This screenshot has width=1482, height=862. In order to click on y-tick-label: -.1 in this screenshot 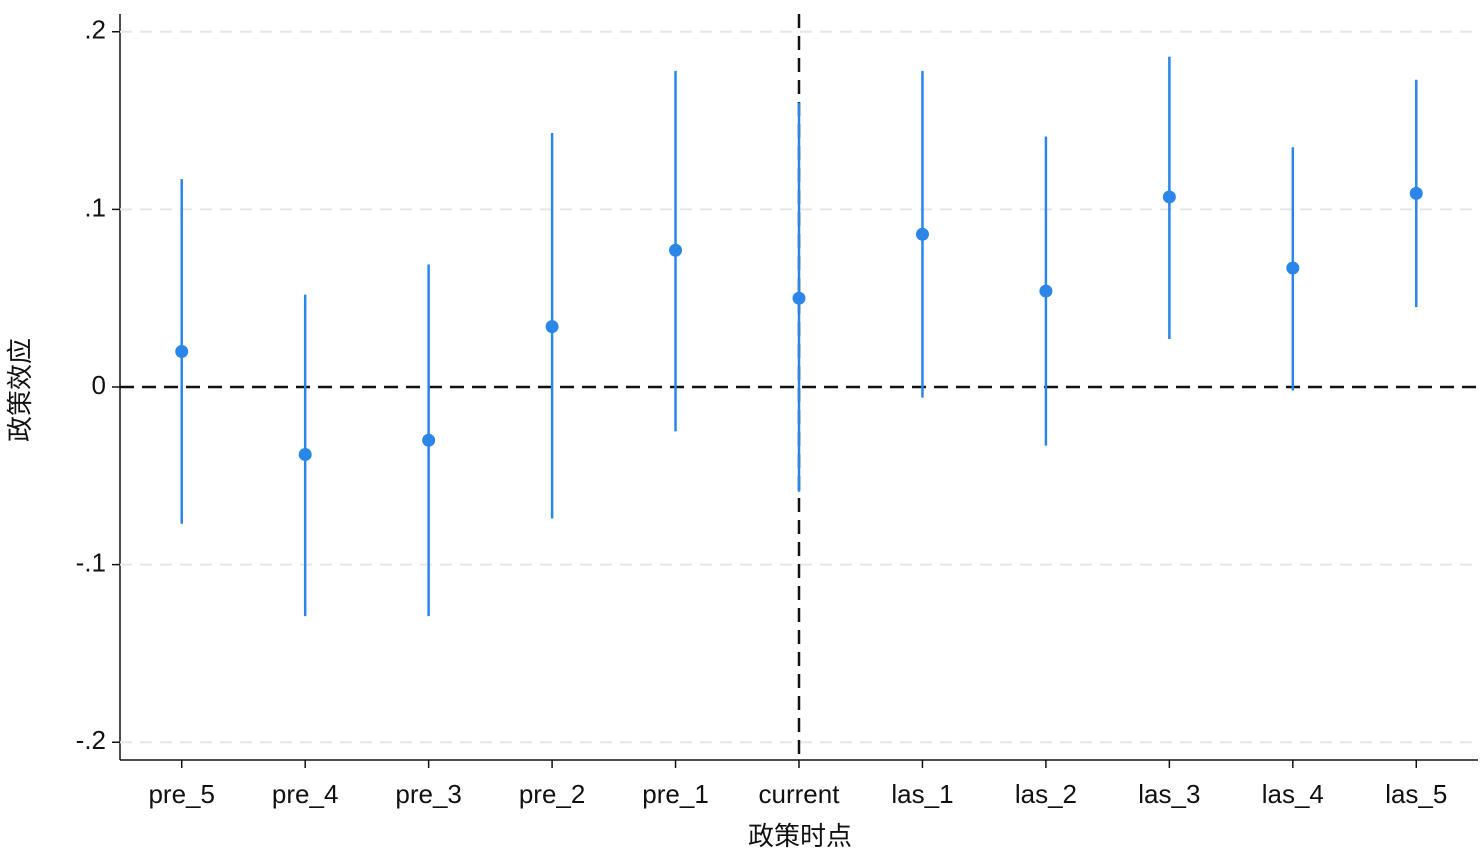, I will do `click(91, 562)`.